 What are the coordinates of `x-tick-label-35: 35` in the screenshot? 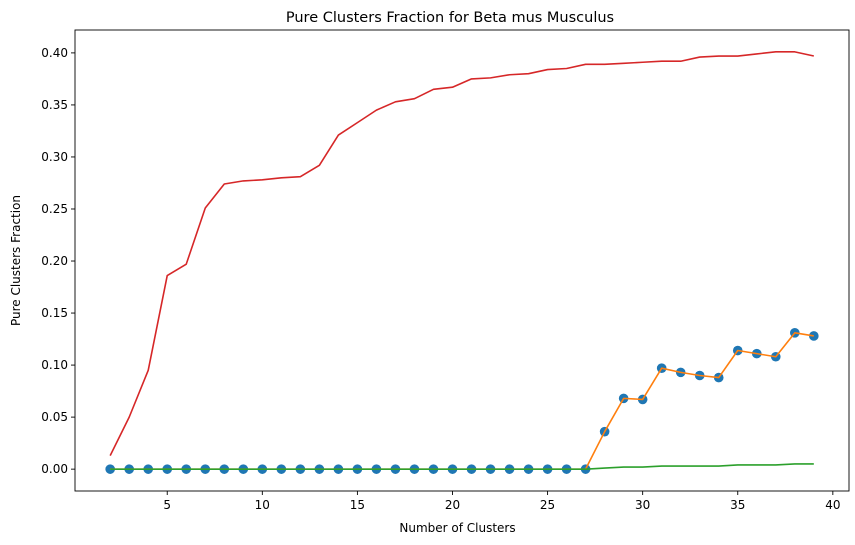 It's located at (737, 505).